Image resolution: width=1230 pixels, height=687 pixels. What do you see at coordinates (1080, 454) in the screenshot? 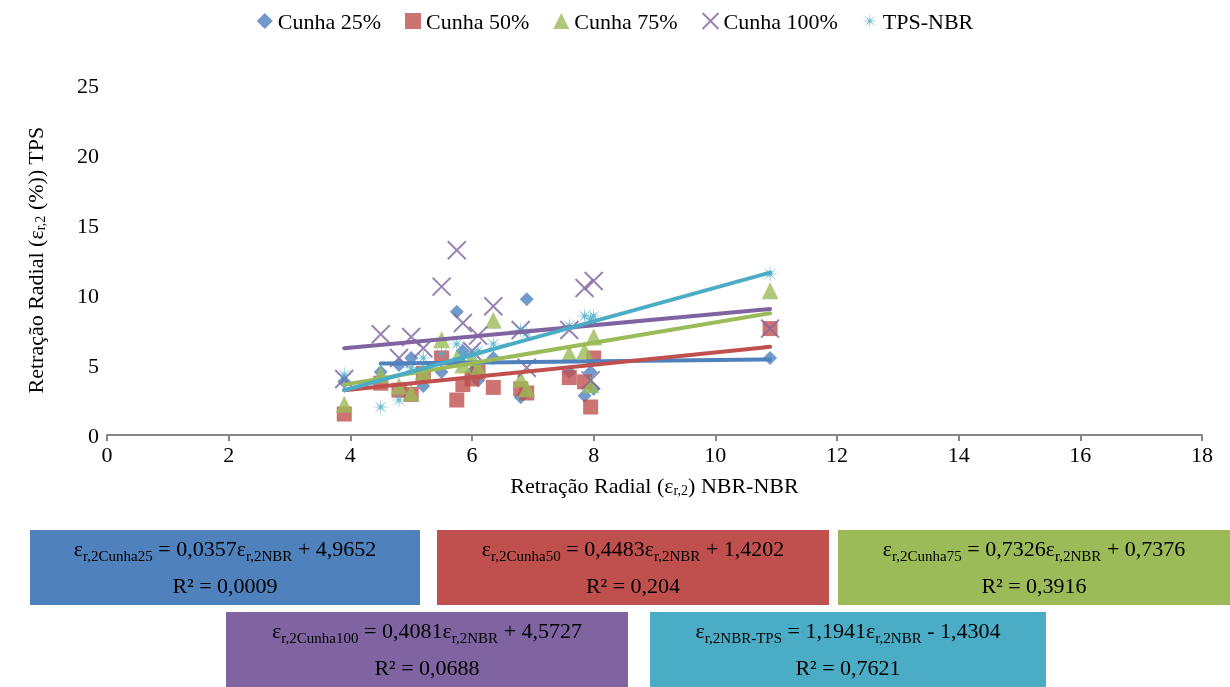
I see `x-tick-label: 16` at bounding box center [1080, 454].